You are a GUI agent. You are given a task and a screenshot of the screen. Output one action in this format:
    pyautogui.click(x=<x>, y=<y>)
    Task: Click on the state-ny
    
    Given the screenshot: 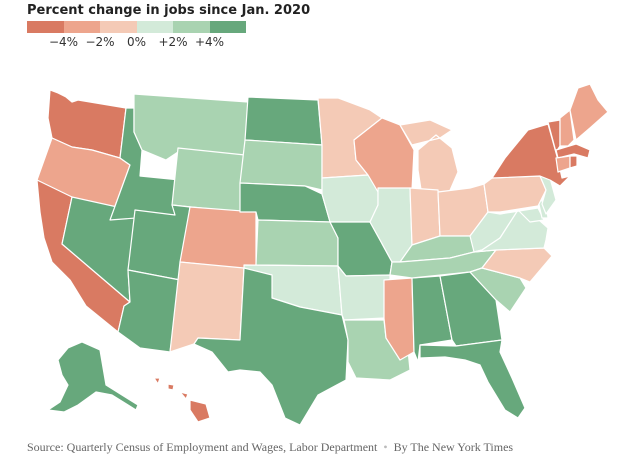 What is the action you would take?
    pyautogui.click(x=531, y=155)
    